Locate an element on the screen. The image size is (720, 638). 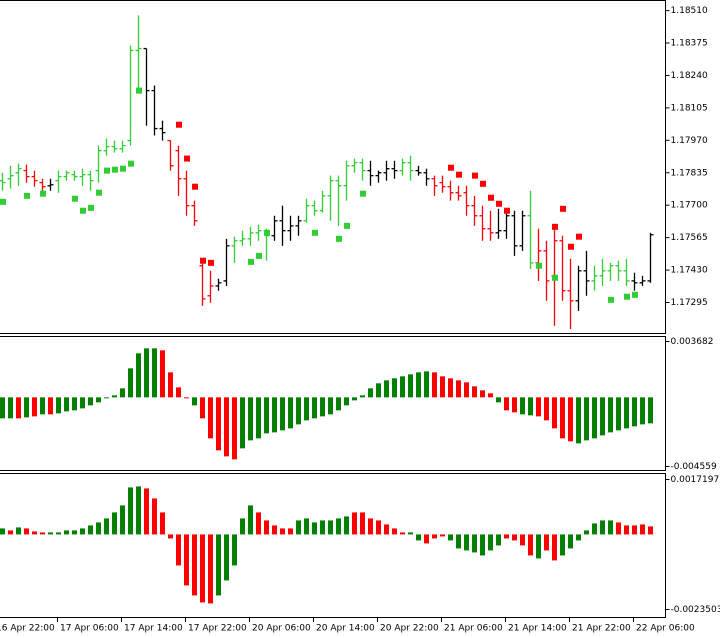
y-tick-label: 1.18510 is located at coordinates (689, 11).